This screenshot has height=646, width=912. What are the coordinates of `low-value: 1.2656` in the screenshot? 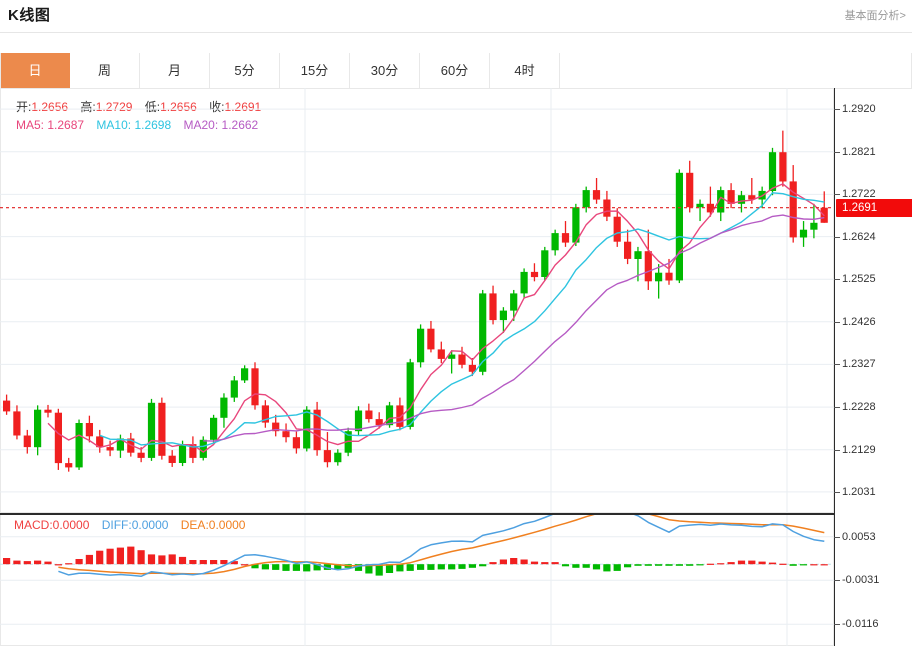 It's located at (178, 107).